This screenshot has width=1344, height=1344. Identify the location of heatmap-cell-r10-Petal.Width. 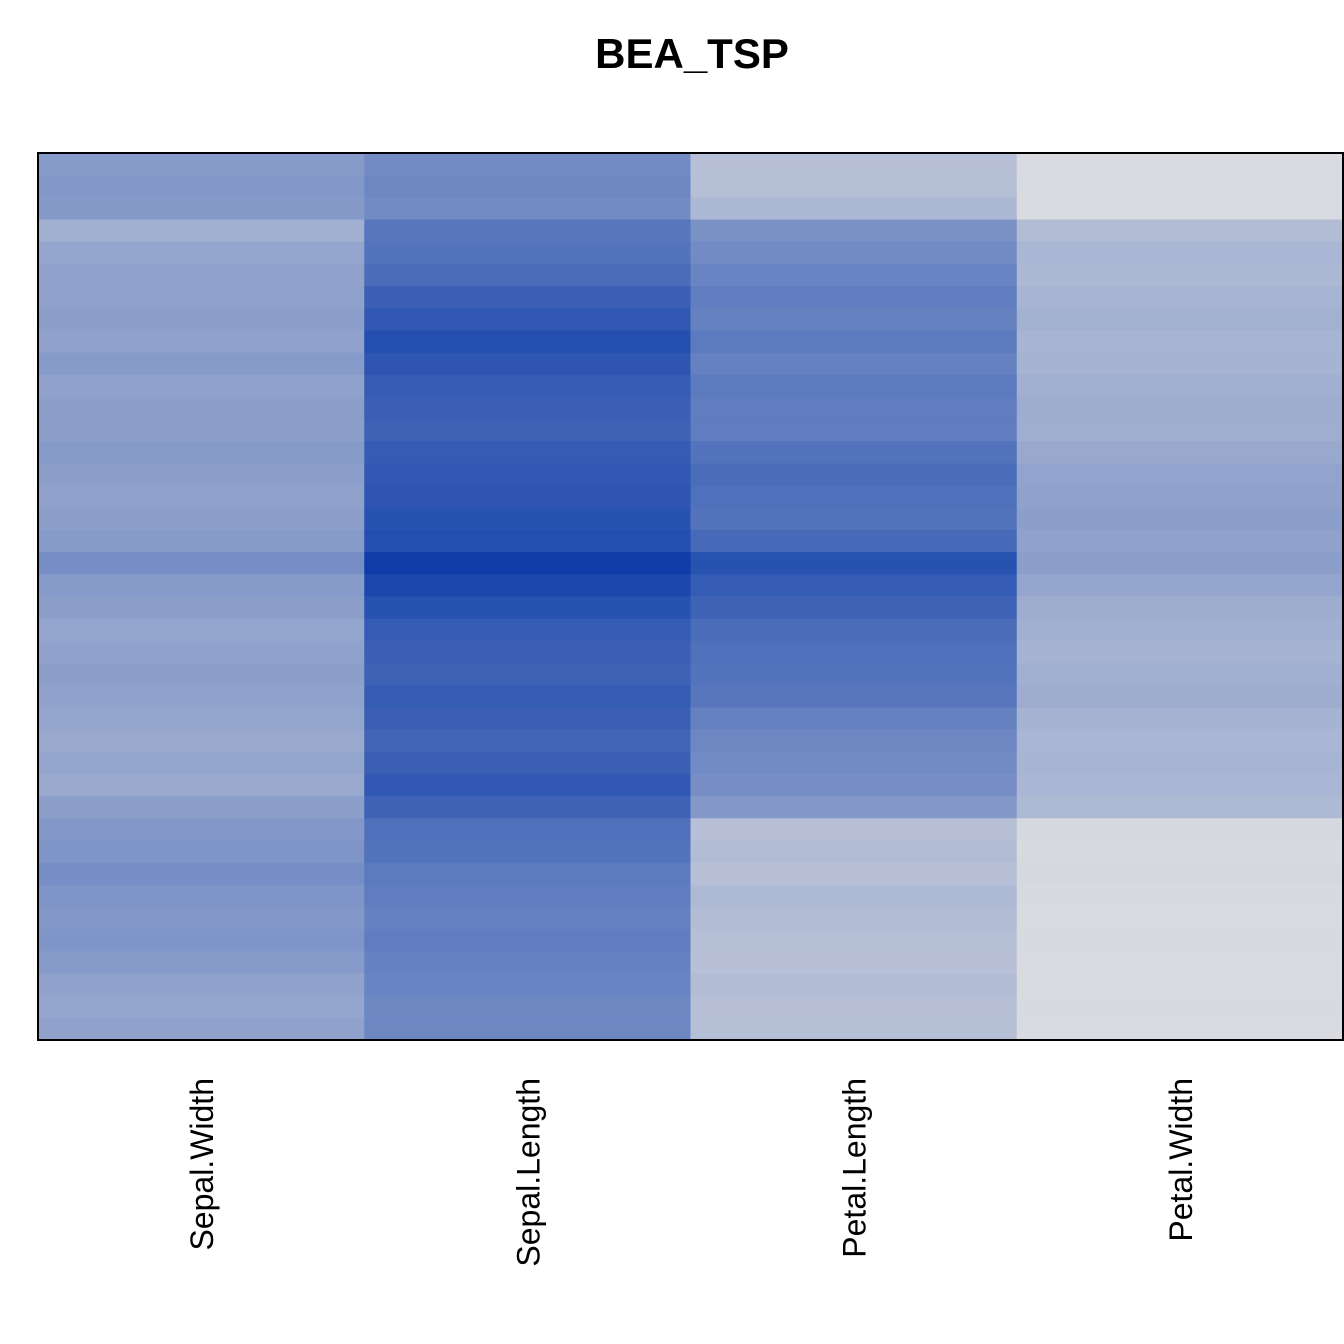
(1180, 386).